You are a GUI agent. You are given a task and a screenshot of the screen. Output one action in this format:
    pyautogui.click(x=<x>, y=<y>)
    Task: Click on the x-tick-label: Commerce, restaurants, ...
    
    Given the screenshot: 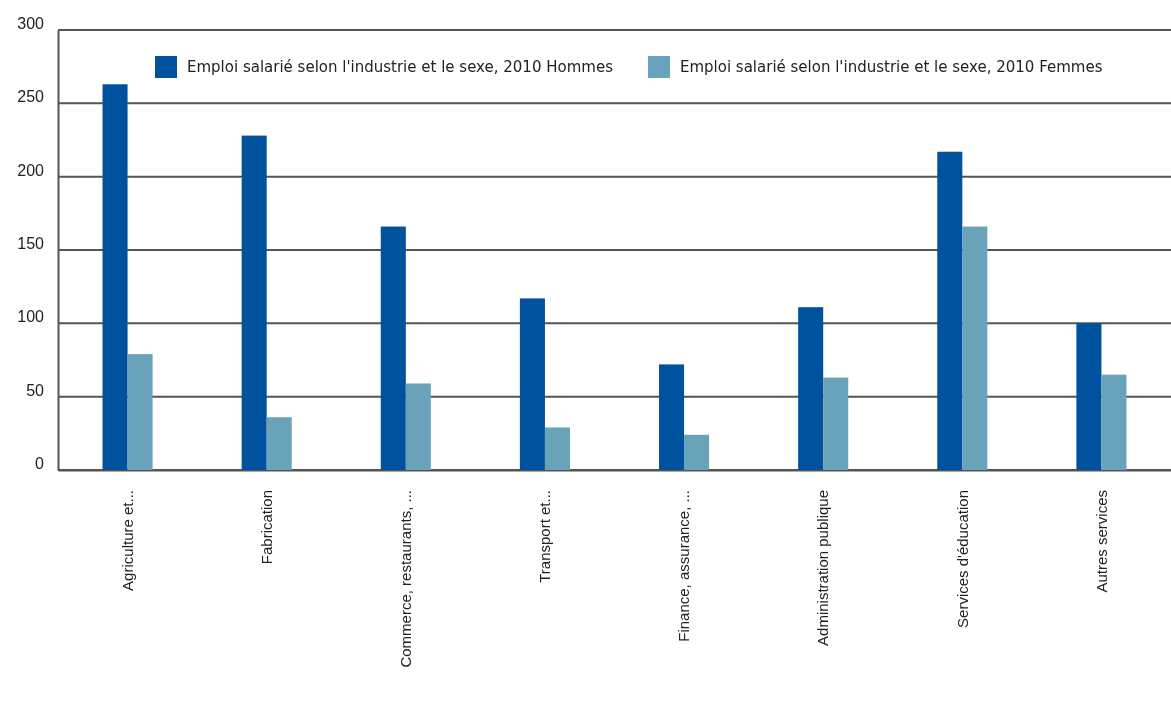 What is the action you would take?
    pyautogui.click(x=406, y=579)
    